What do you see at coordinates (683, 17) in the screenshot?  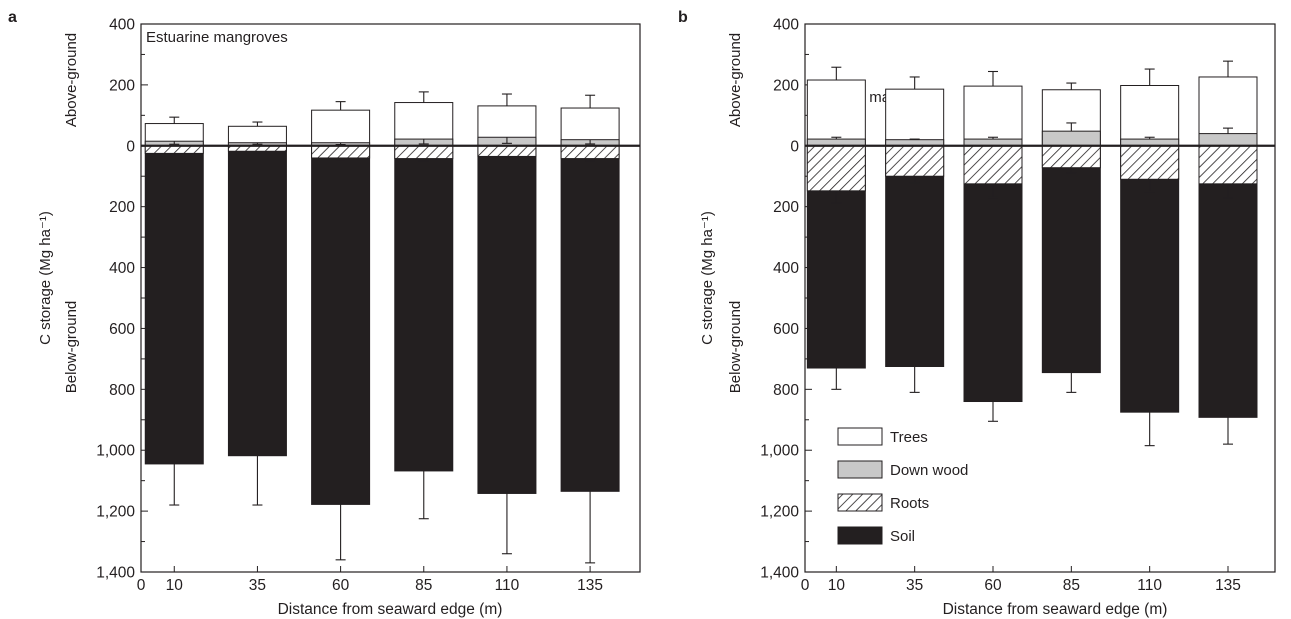 I see `panel-b-label: b` at bounding box center [683, 17].